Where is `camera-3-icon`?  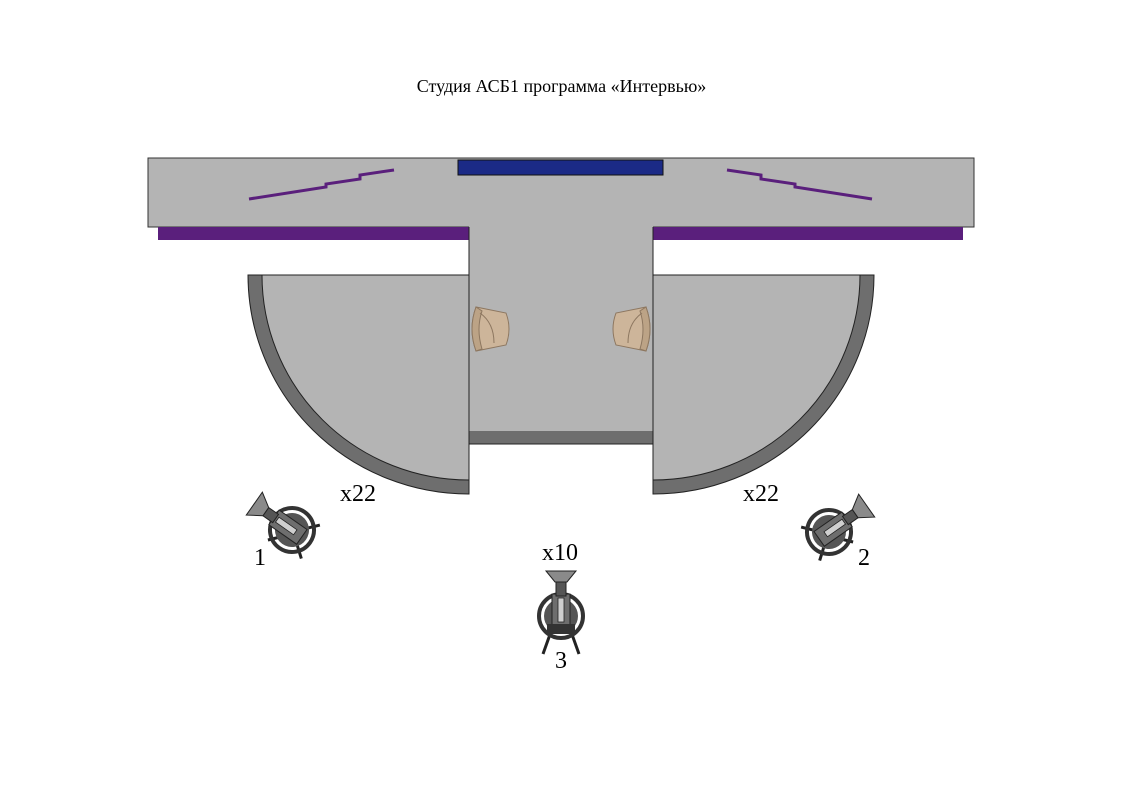
camera-3-icon is located at coordinates (561, 612).